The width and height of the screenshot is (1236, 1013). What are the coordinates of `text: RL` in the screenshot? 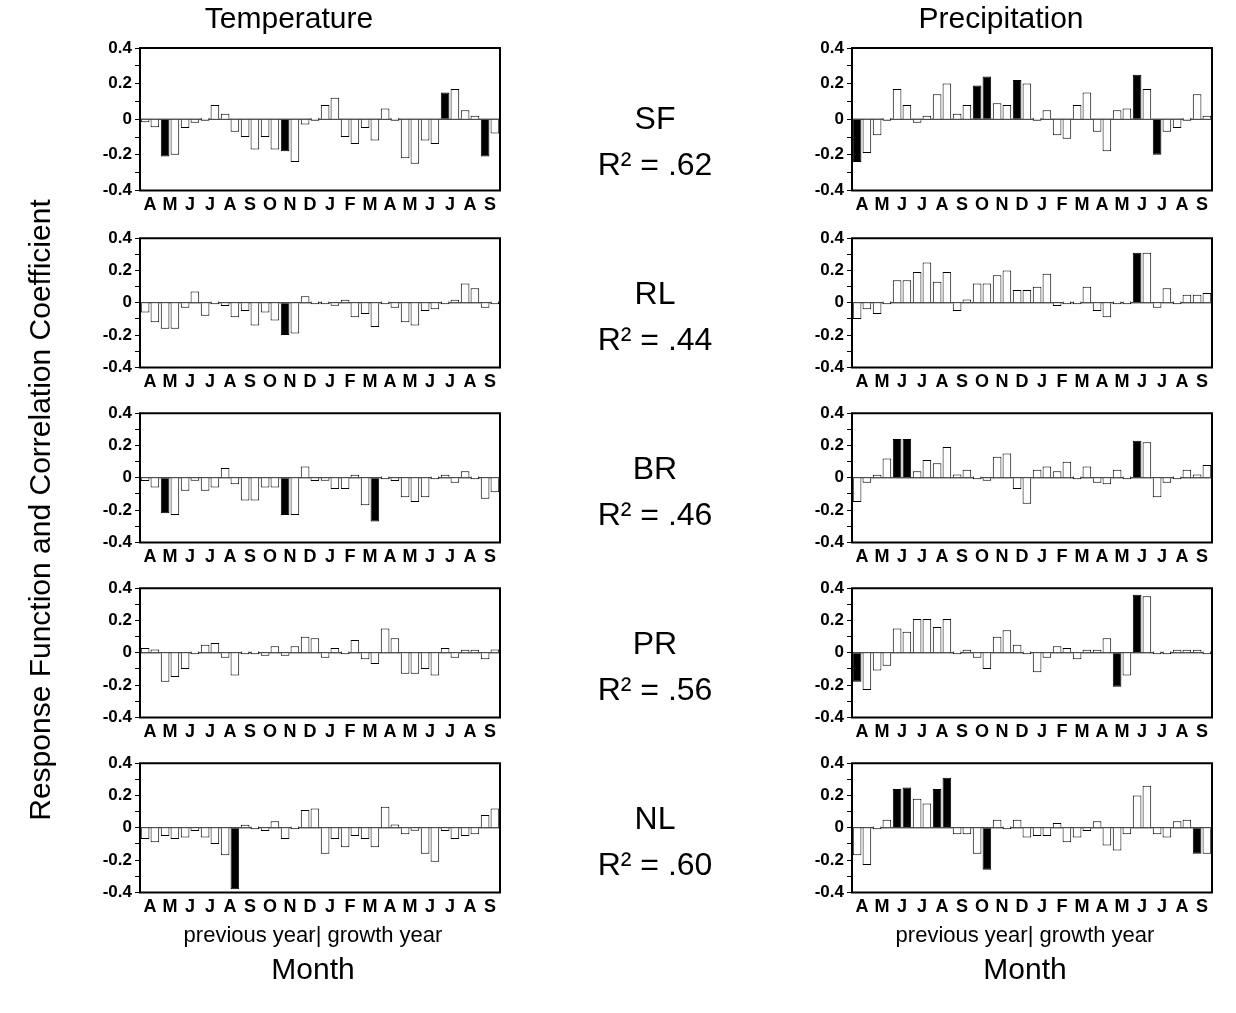 It's located at (655, 293).